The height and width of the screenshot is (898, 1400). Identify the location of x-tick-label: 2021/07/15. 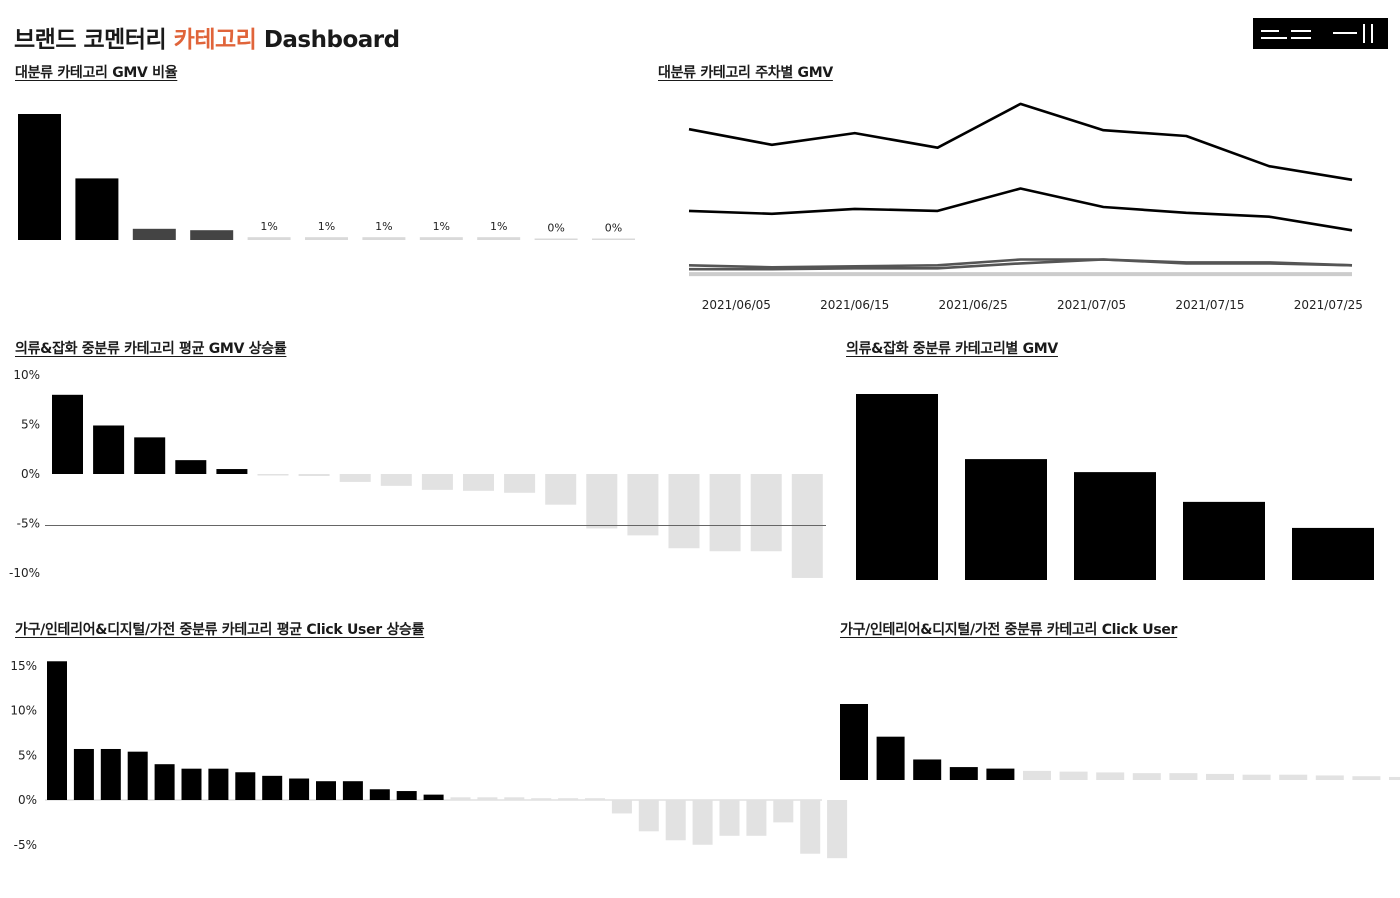
(1209, 305).